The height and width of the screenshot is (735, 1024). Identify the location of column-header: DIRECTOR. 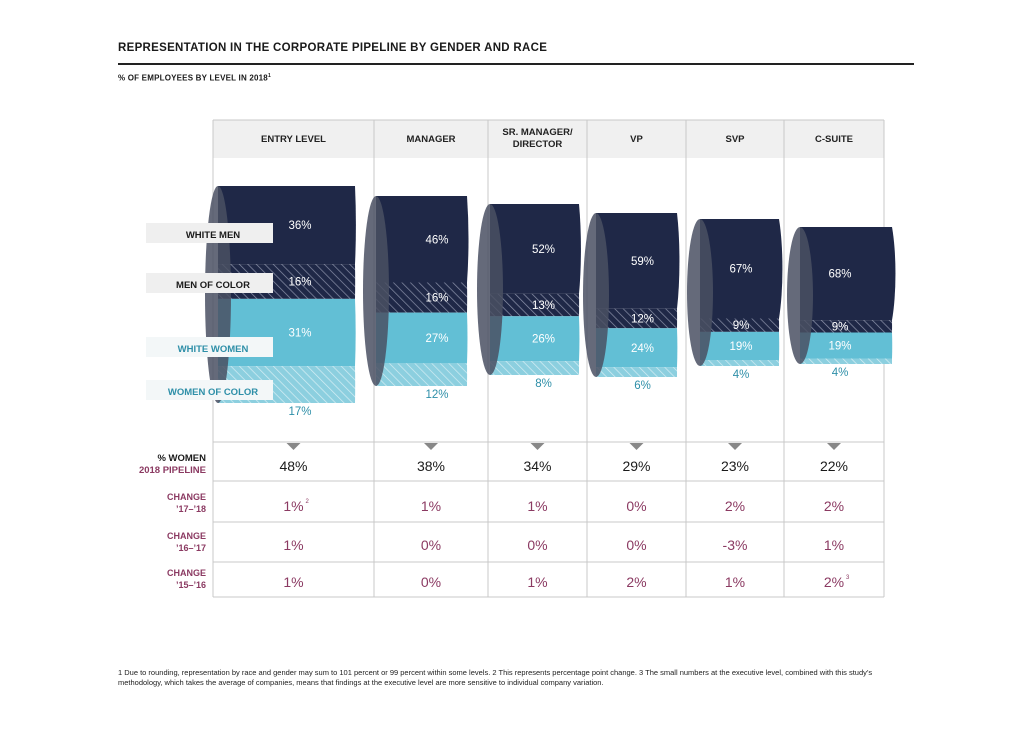
(538, 144).